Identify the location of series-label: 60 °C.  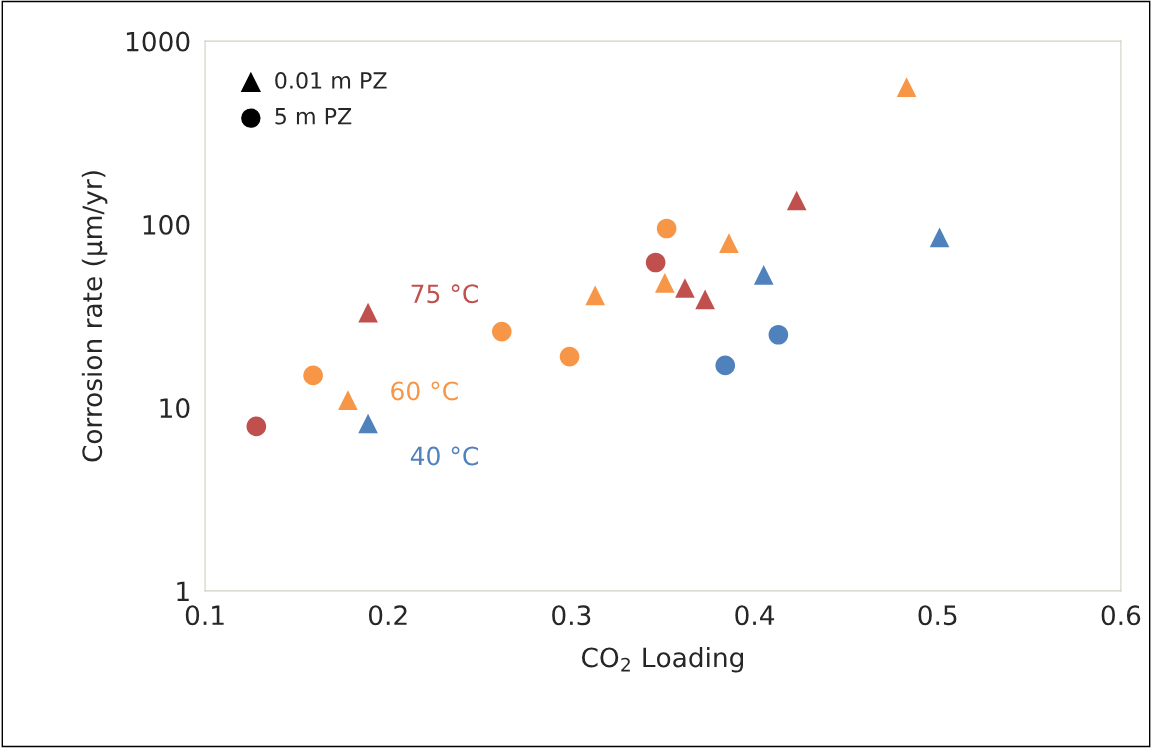
(424, 391).